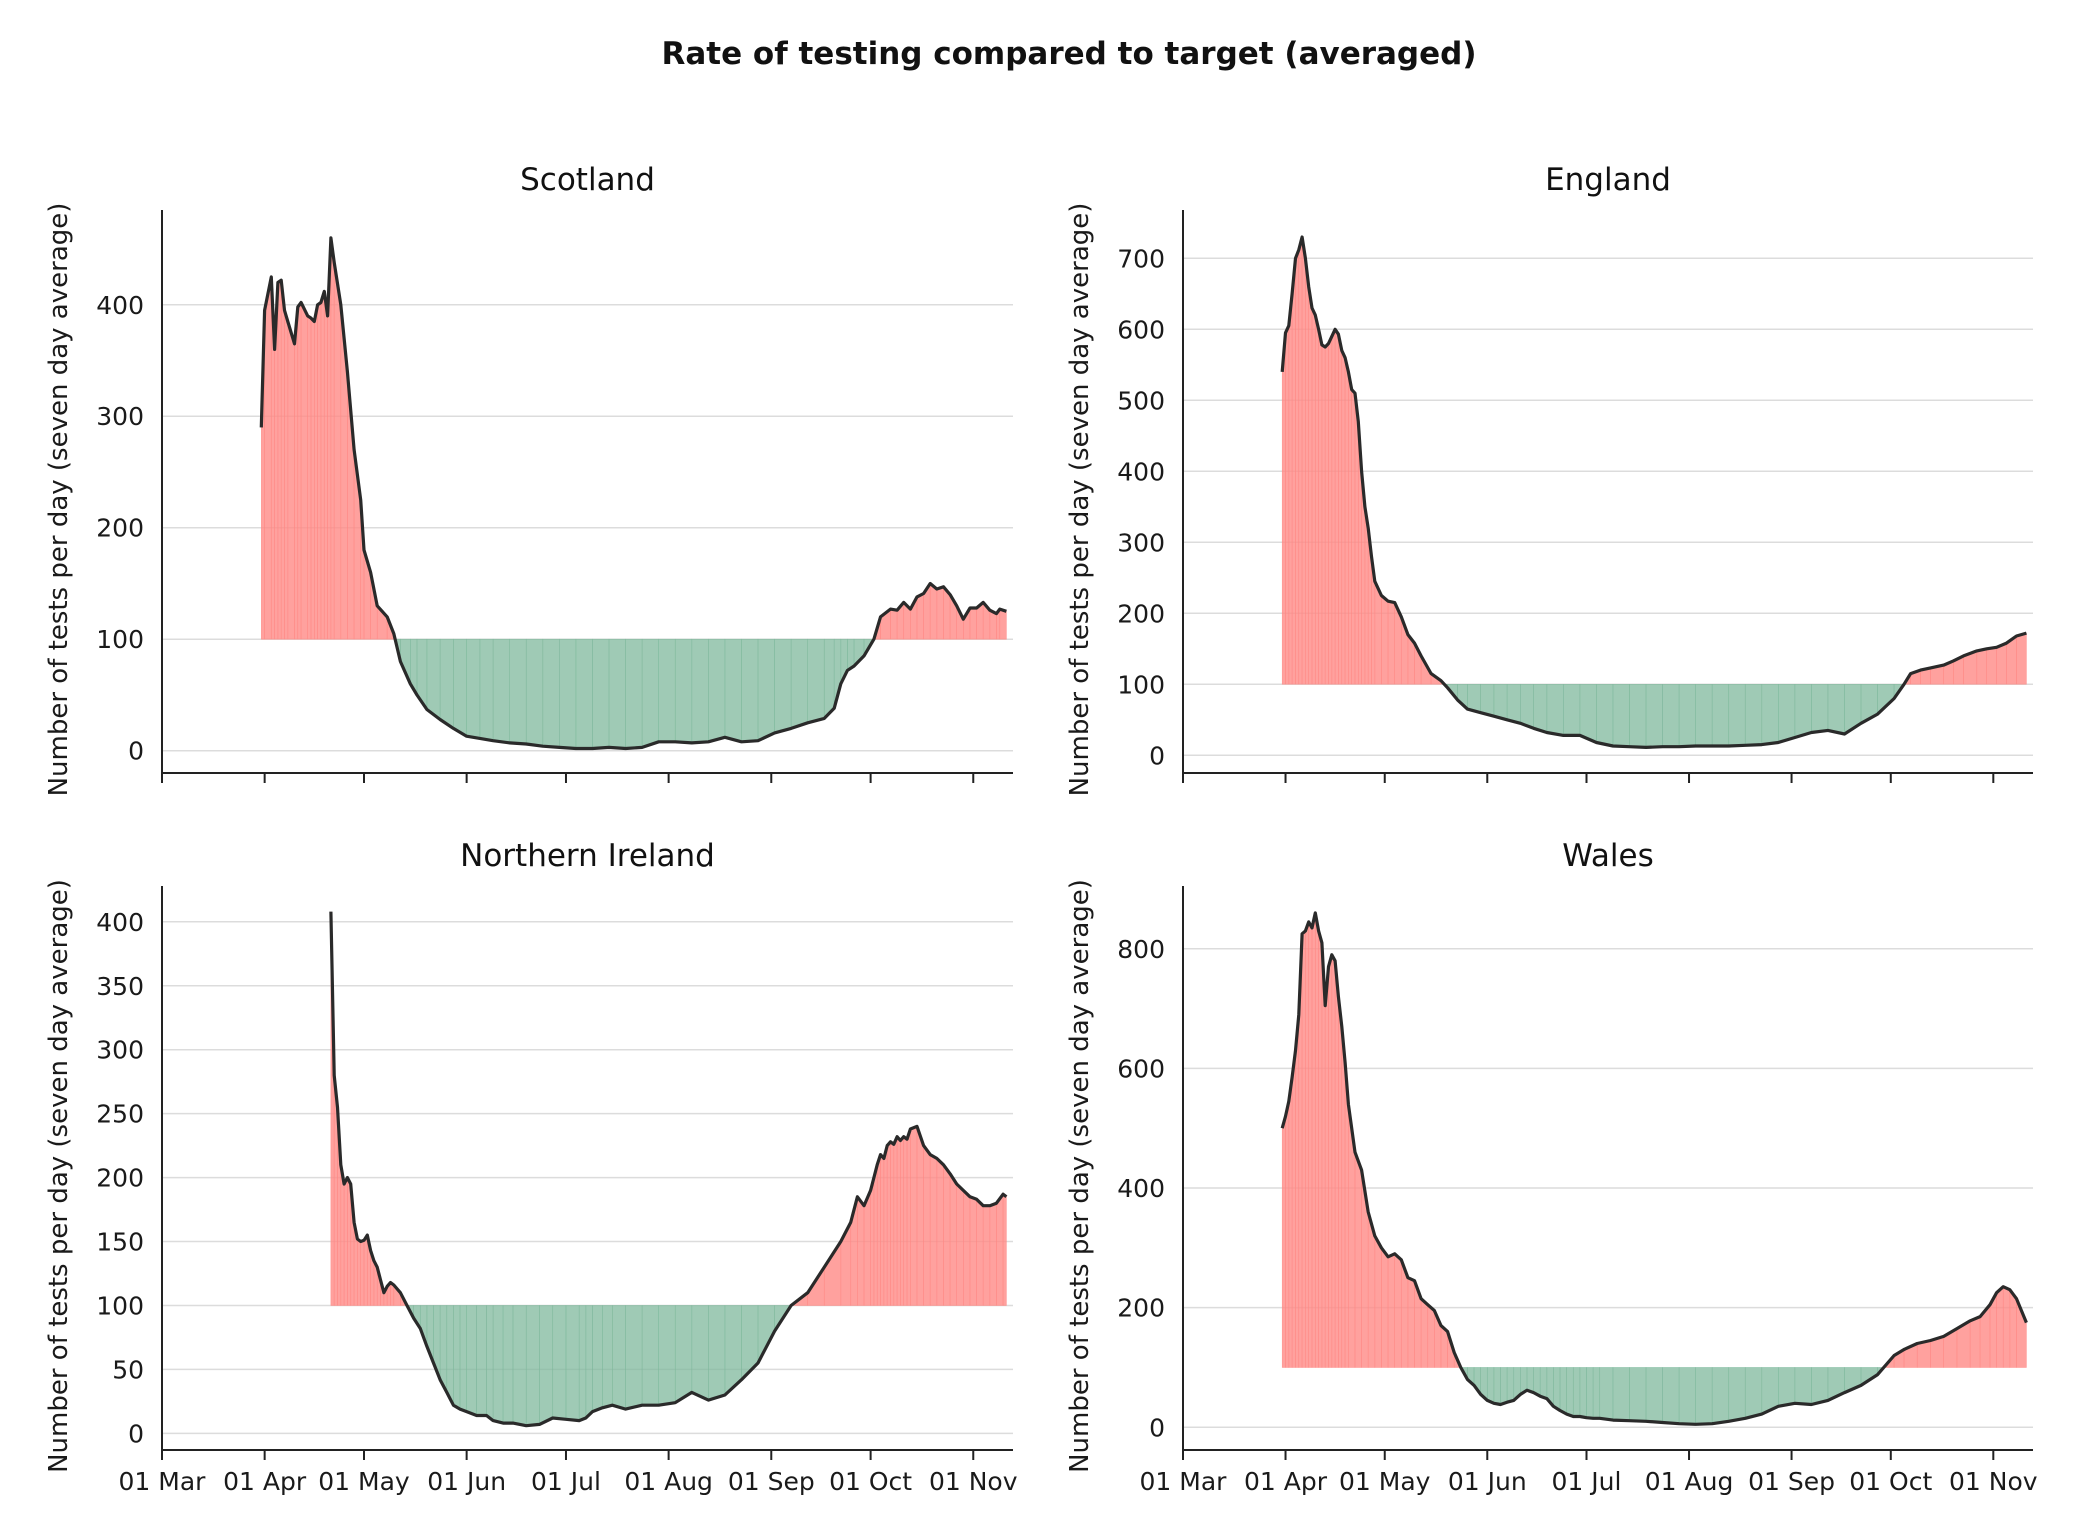 Image resolution: width=2077 pixels, height=1538 pixels. What do you see at coordinates (771, 1481) in the screenshot?
I see `x-tick-label: 01 Sep` at bounding box center [771, 1481].